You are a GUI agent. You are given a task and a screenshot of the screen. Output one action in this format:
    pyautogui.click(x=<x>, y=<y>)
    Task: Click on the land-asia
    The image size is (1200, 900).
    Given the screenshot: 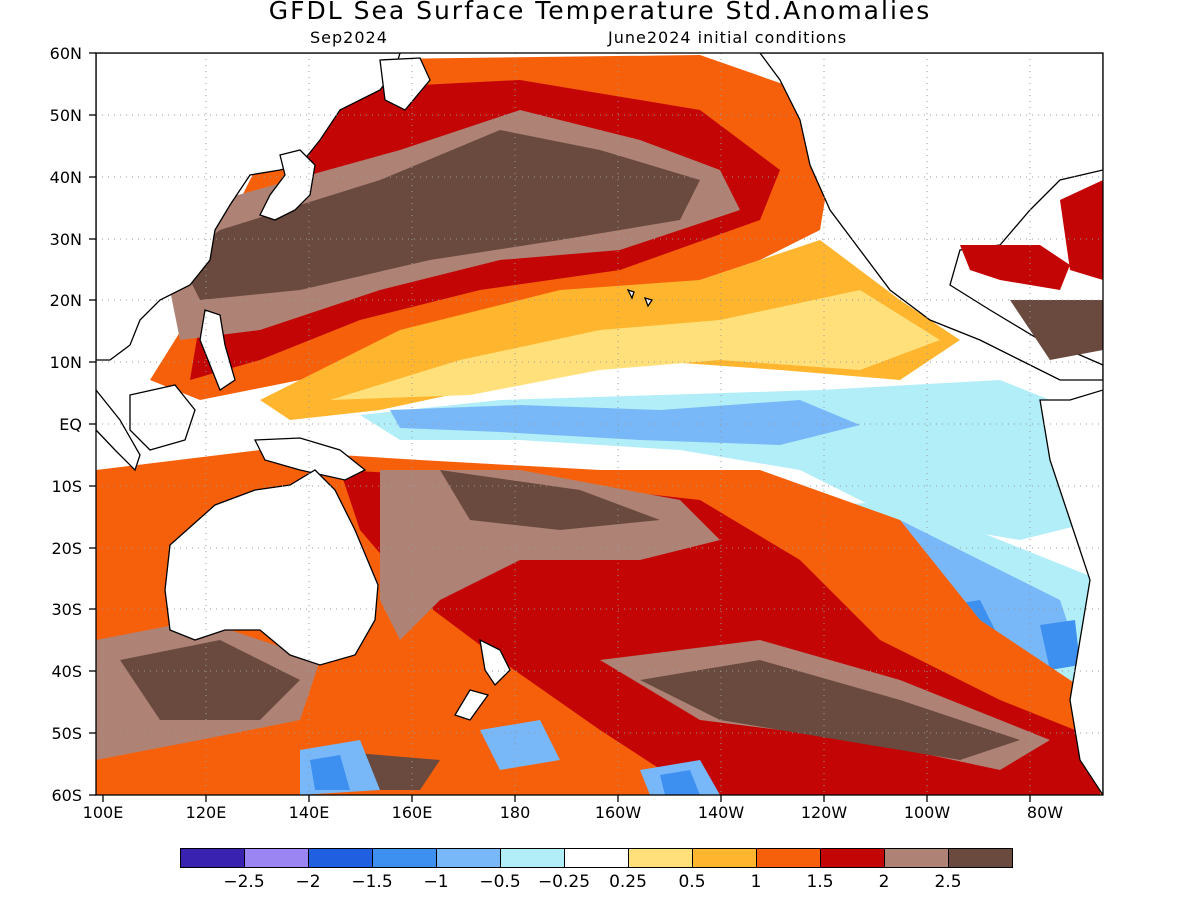 What is the action you would take?
    pyautogui.click(x=248, y=207)
    